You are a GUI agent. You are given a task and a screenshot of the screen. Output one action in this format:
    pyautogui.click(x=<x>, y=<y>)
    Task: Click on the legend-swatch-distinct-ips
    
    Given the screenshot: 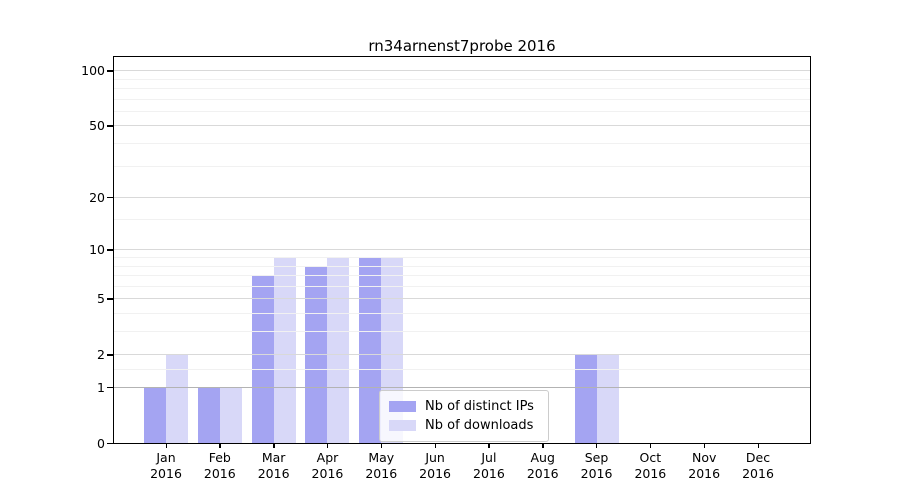 What is the action you would take?
    pyautogui.click(x=402, y=406)
    